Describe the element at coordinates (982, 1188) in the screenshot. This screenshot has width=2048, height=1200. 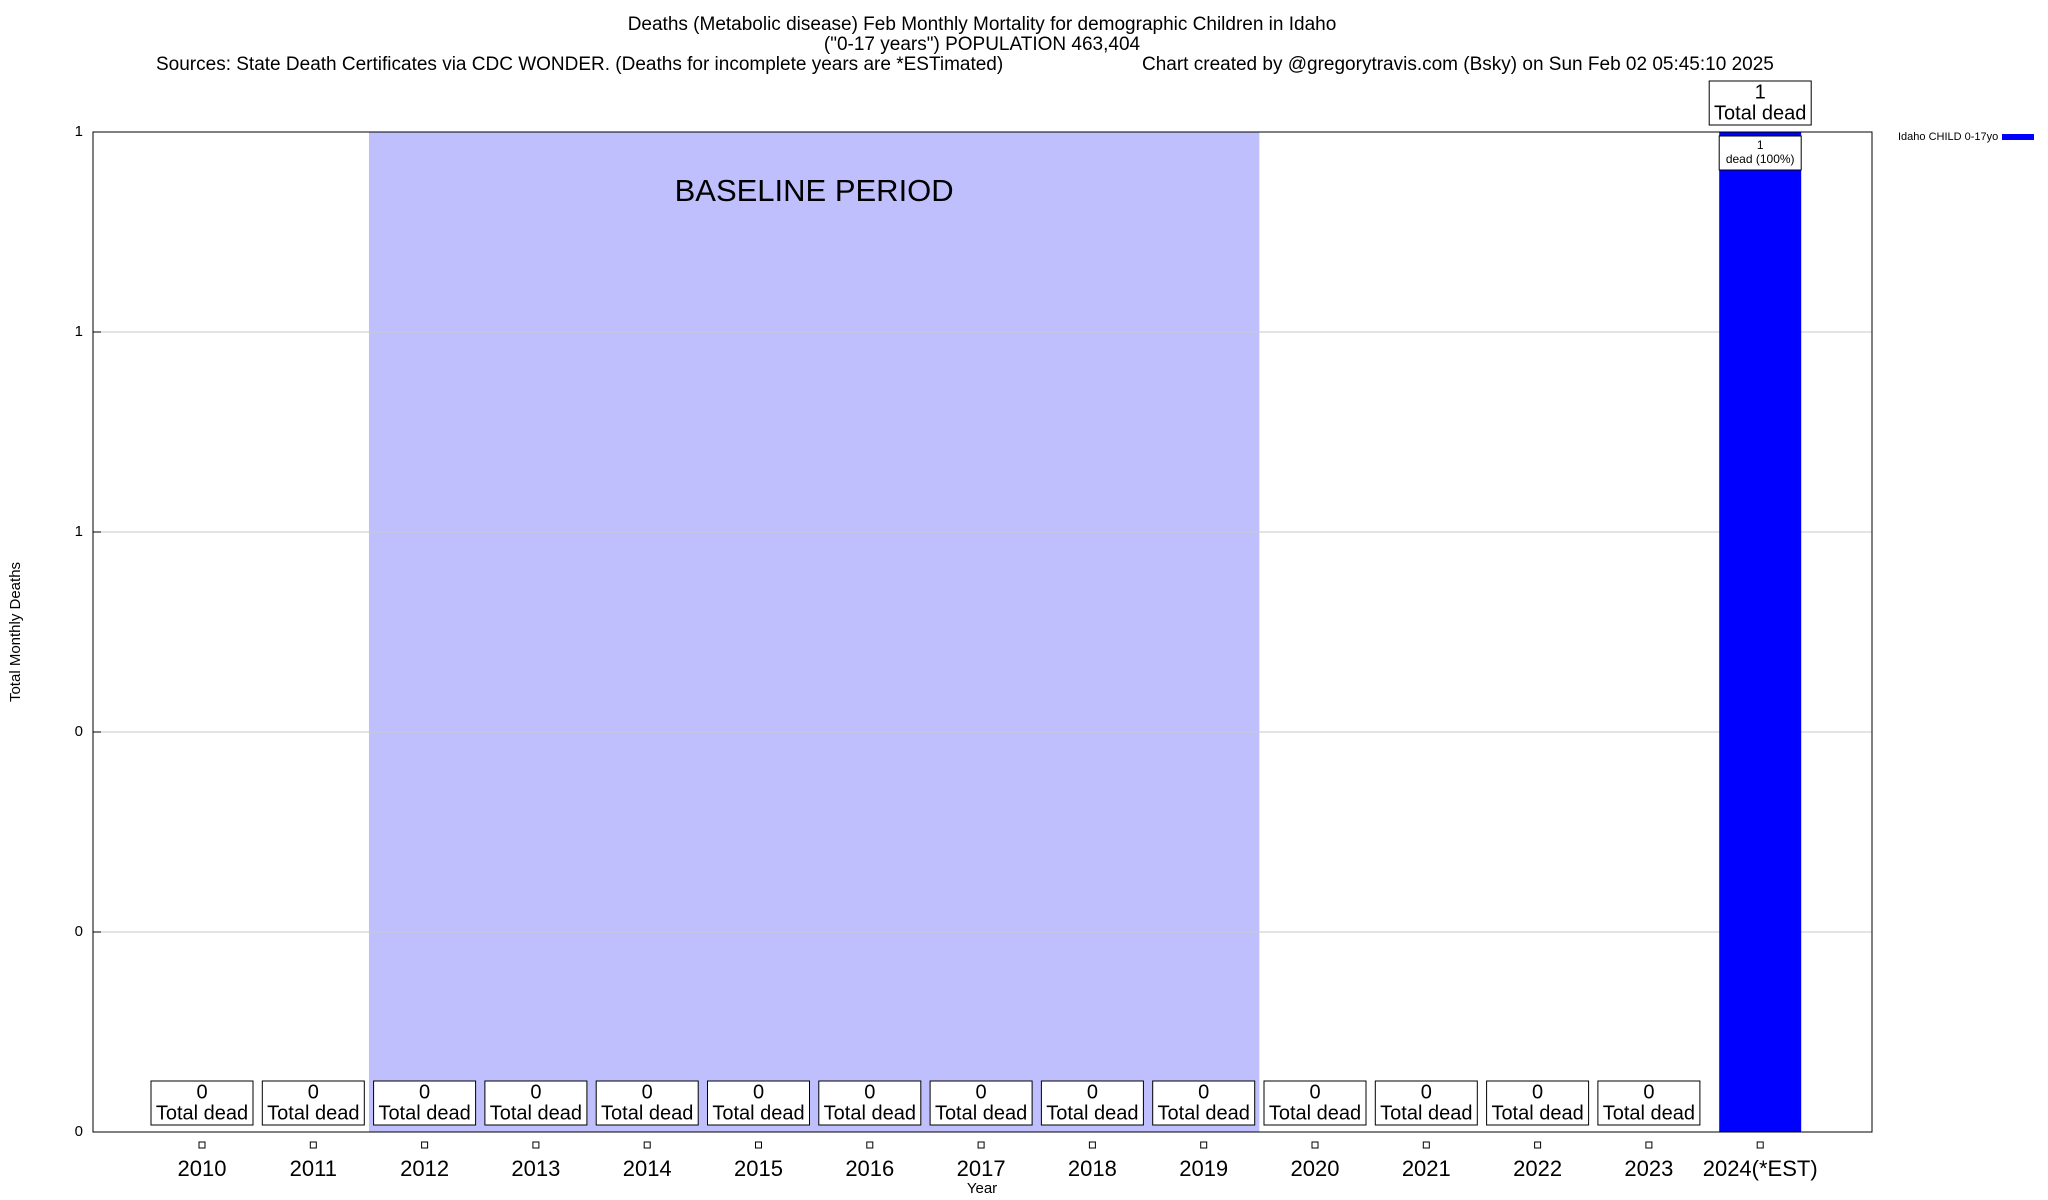
I see `x-axis-label: Year` at that location.